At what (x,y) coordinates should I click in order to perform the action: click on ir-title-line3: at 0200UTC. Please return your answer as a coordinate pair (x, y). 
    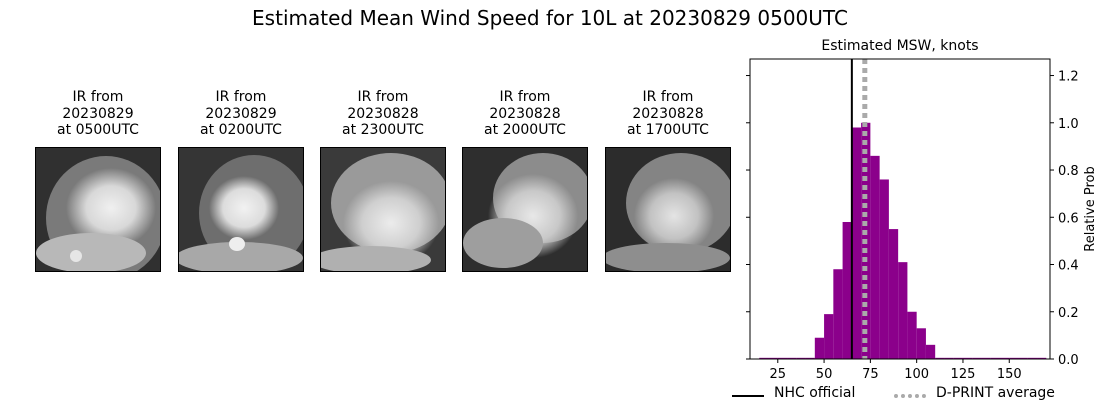
    Looking at the image, I should click on (241, 130).